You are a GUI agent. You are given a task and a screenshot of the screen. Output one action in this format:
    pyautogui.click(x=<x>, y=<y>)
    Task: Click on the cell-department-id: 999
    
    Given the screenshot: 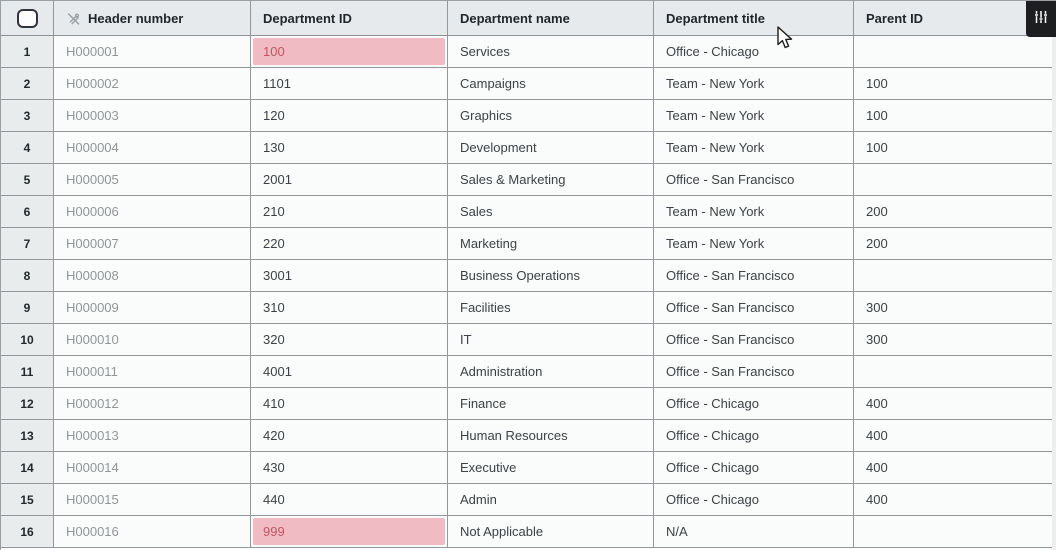 What is the action you would take?
    pyautogui.click(x=349, y=532)
    